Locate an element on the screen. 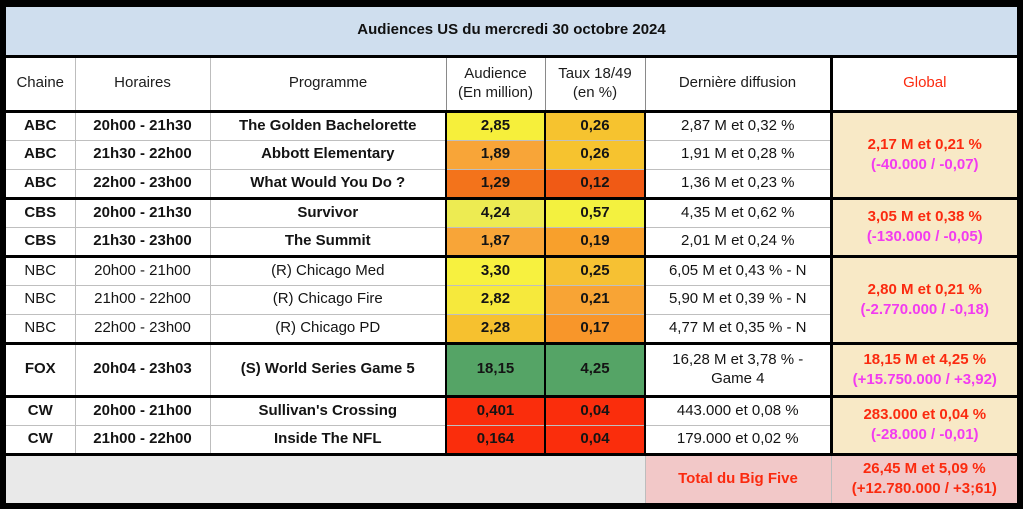  audience-value-cell: 18,15 is located at coordinates (496, 368).